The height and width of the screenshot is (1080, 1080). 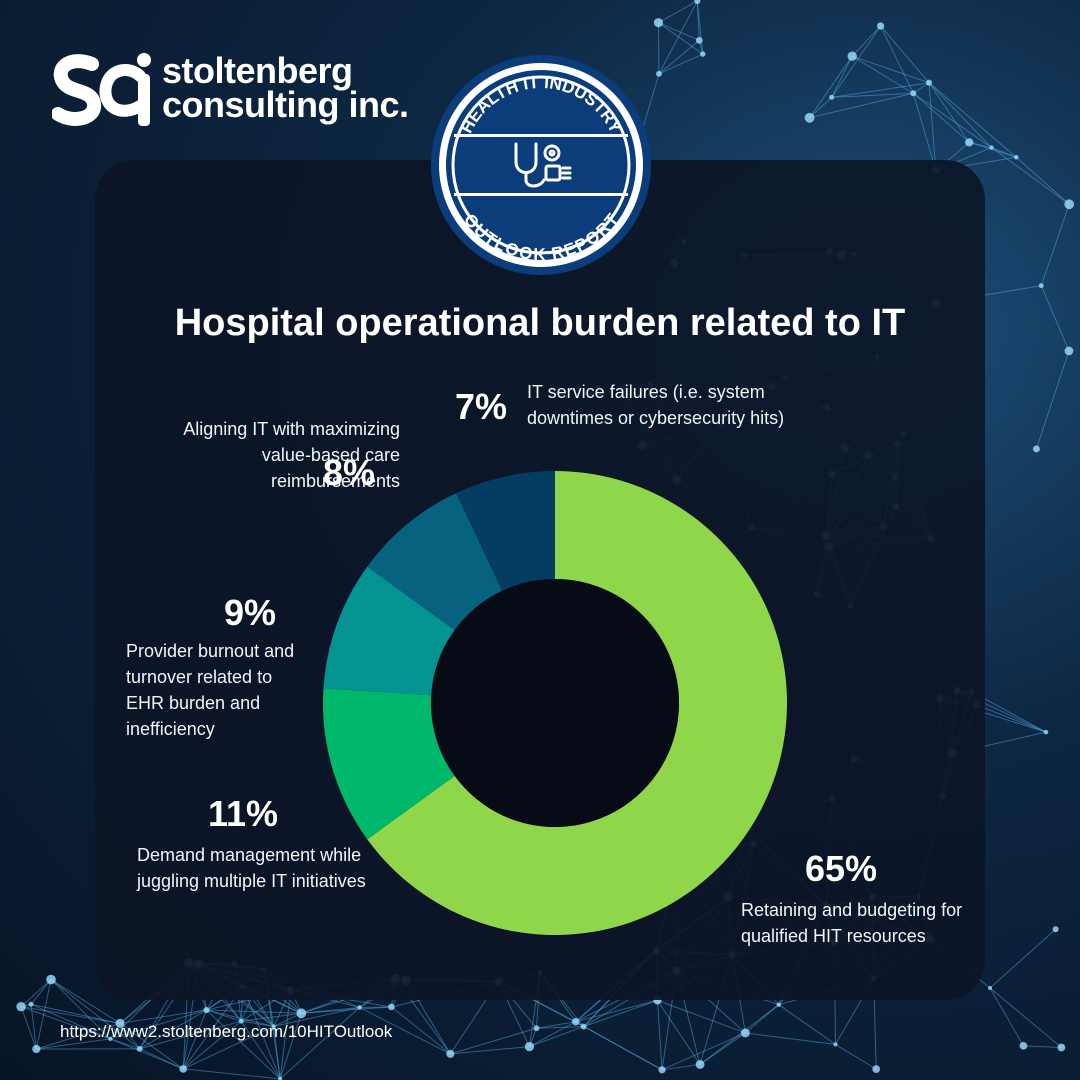 I want to click on company-logo: stoltenberg consulting inc., so click(x=232, y=92).